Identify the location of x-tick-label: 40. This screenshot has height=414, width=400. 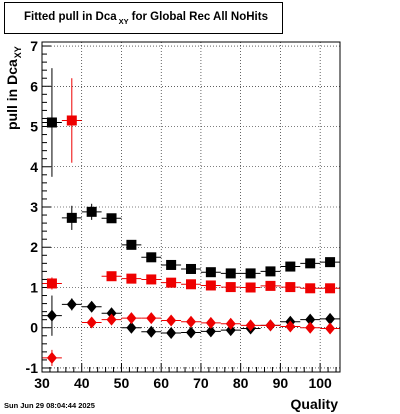
(82, 383).